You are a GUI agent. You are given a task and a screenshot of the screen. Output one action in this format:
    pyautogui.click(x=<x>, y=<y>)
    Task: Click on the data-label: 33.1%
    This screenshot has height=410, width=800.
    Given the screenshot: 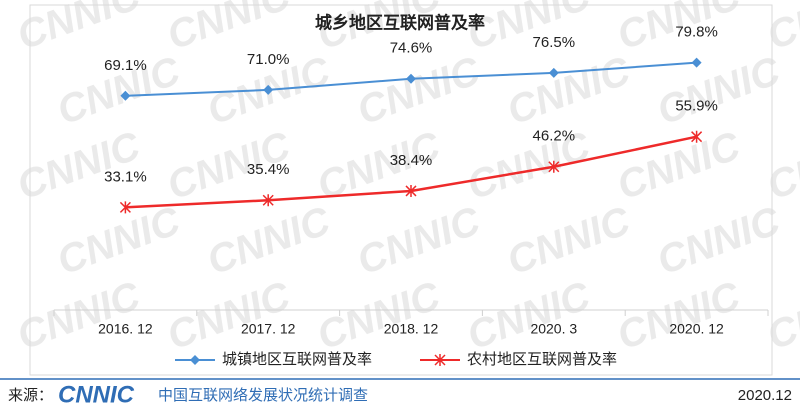 What is the action you would take?
    pyautogui.click(x=125, y=176)
    